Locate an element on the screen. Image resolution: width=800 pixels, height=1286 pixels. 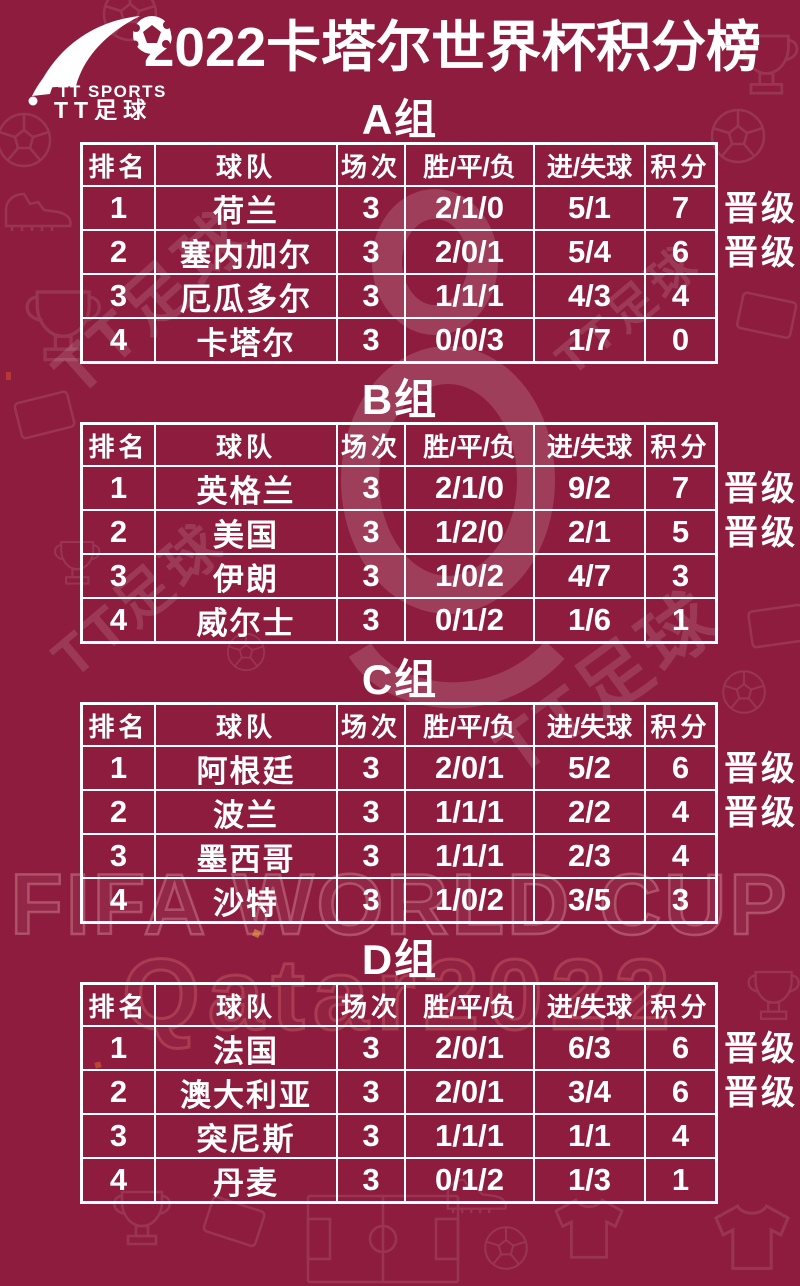
football-icon is located at coordinates (506, 1248).